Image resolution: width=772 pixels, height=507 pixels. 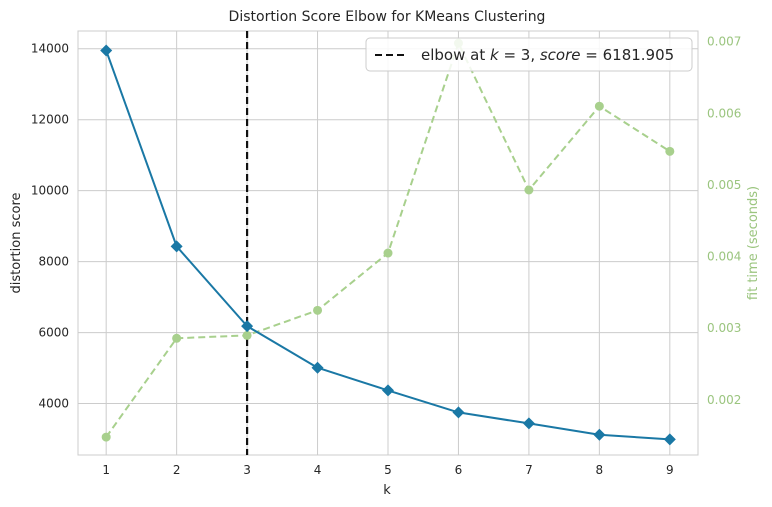 I want to click on y2-tick-label-5: 0.007, so click(x=724, y=42).